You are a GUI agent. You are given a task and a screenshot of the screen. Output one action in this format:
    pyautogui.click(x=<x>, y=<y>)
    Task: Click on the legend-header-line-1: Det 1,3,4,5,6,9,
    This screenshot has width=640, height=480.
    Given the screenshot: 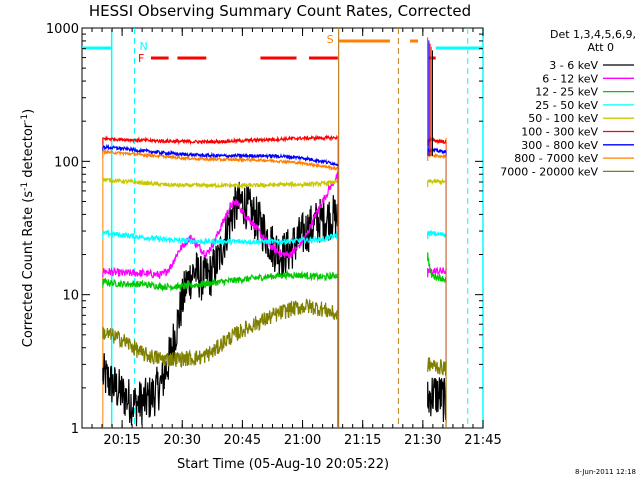 What is the action you would take?
    pyautogui.click(x=593, y=34)
    